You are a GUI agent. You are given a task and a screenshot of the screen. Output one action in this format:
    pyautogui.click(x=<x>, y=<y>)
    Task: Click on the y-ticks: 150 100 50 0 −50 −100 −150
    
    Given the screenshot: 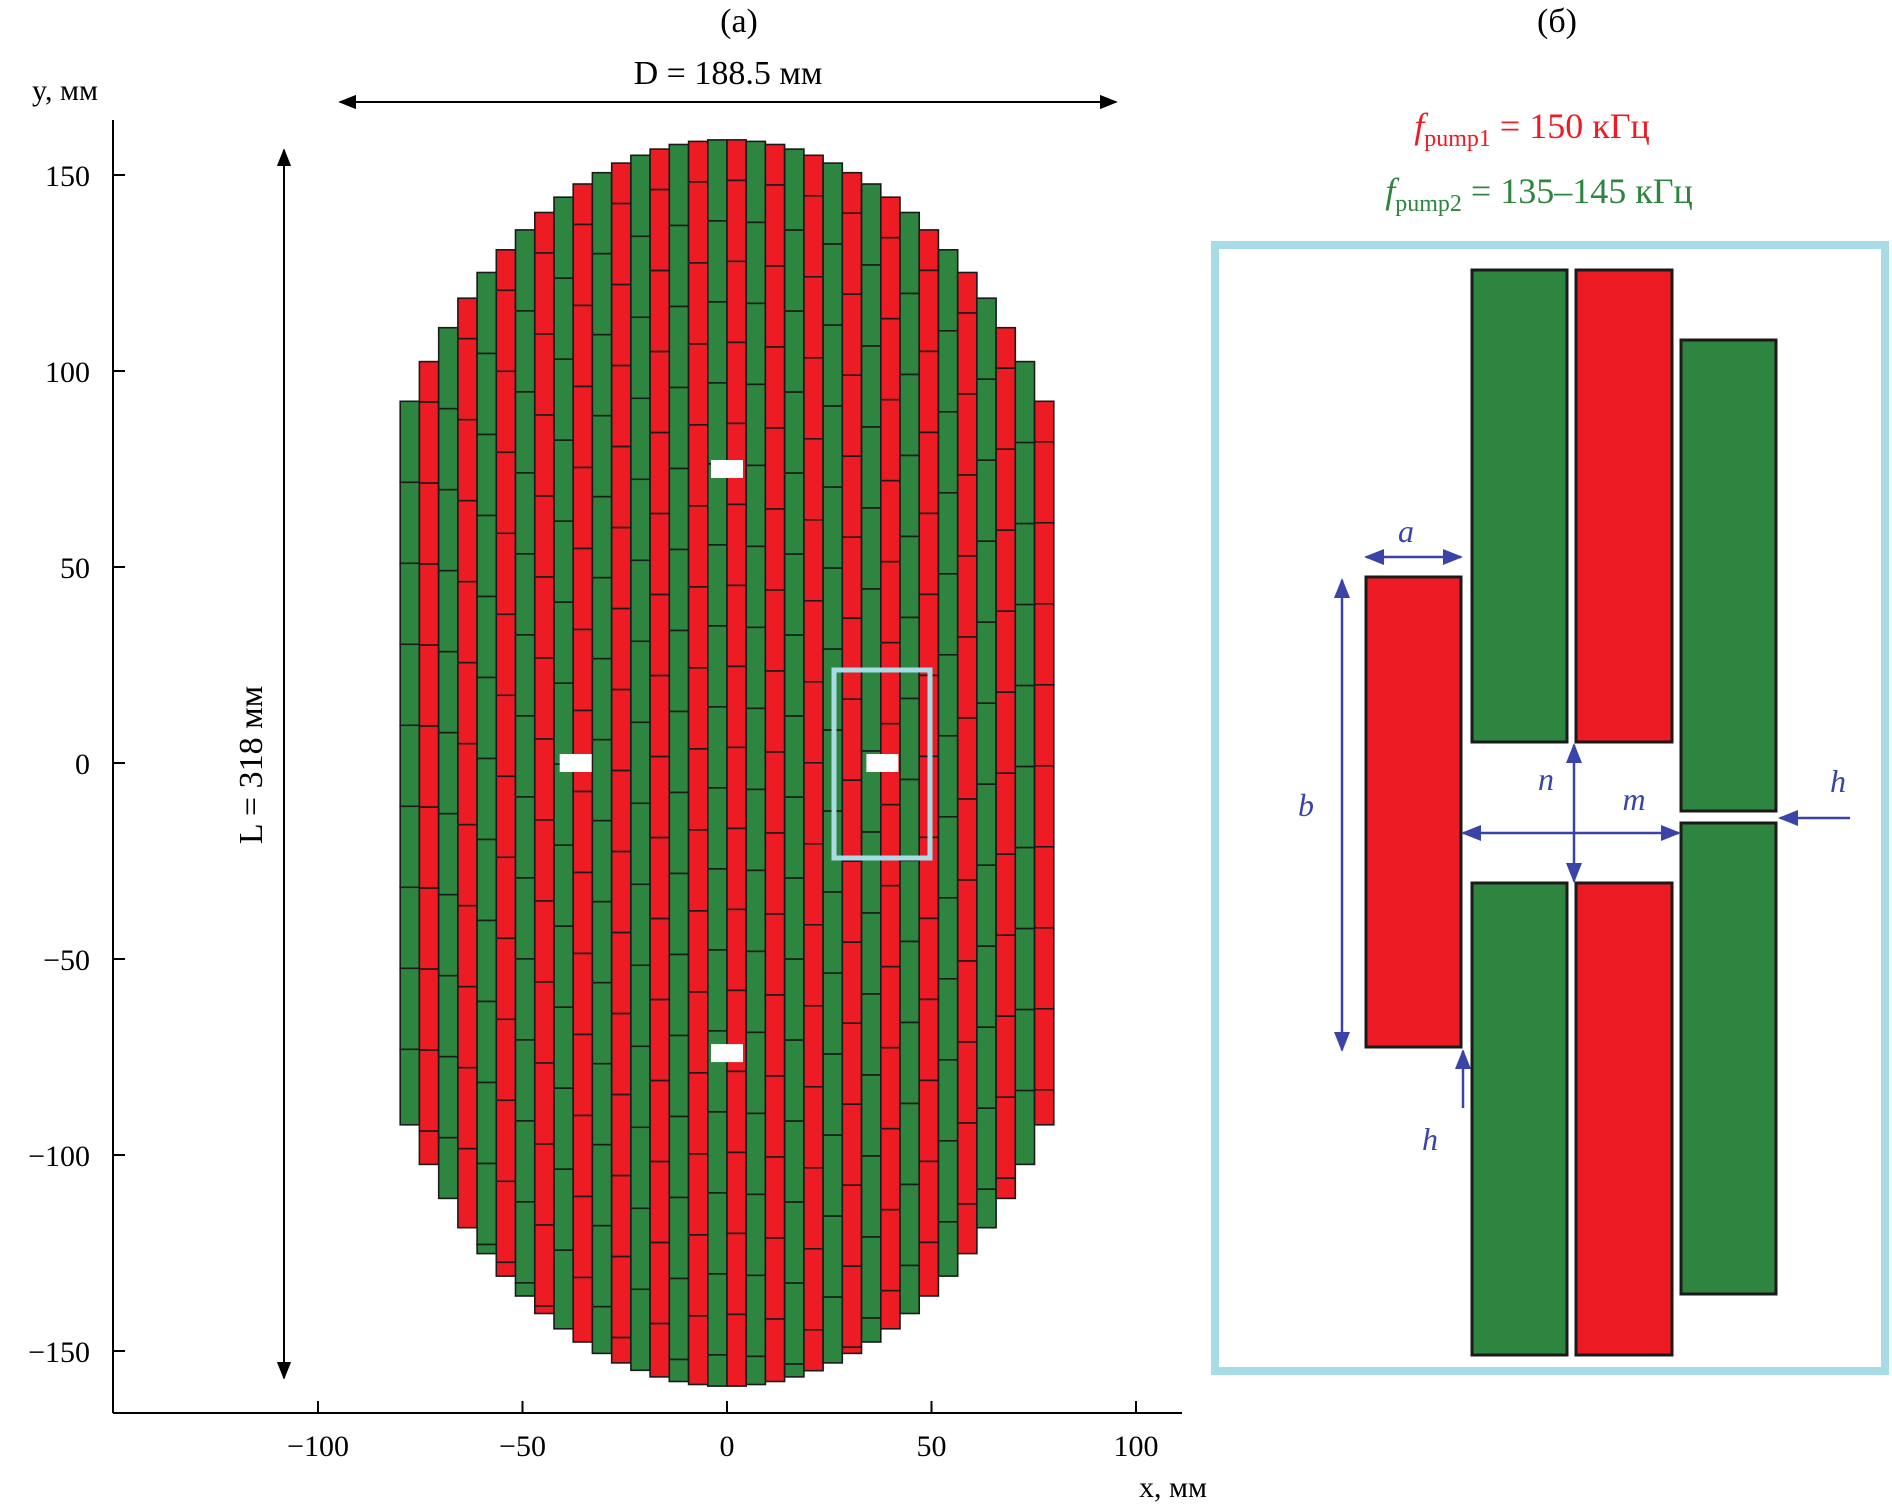 What is the action you would take?
    pyautogui.click(x=76, y=764)
    